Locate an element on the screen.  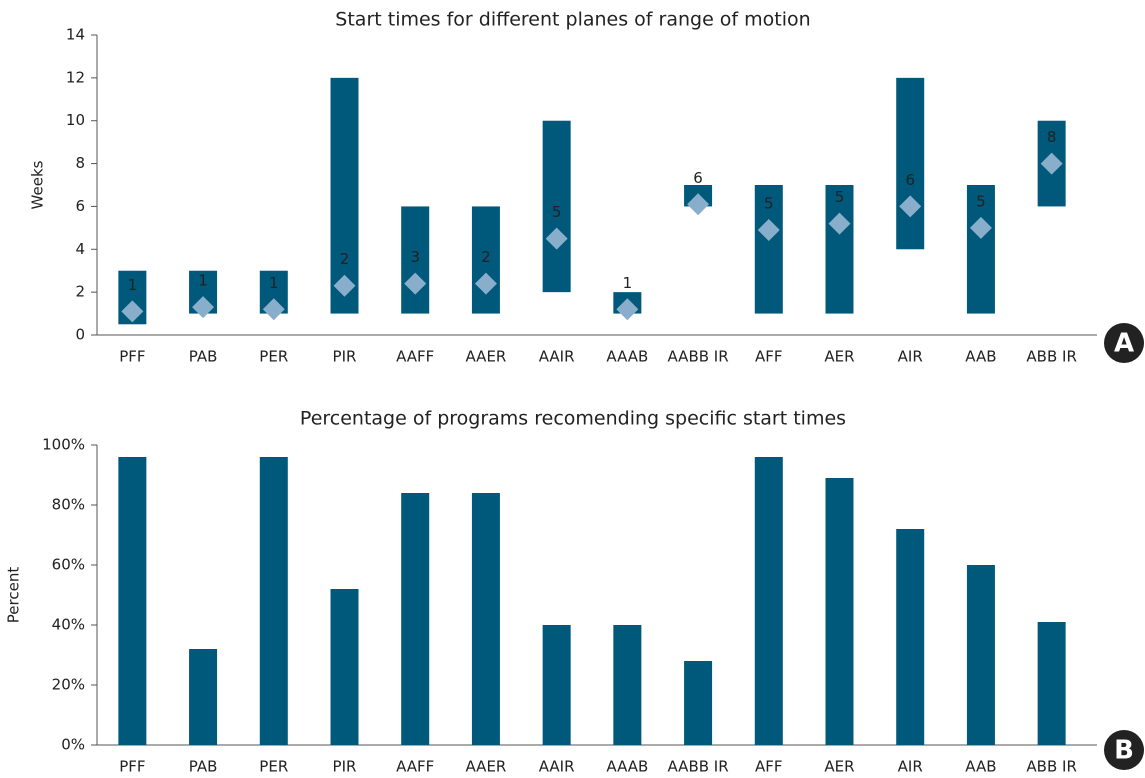
y-tick-label: 80% is located at coordinates (68, 505).